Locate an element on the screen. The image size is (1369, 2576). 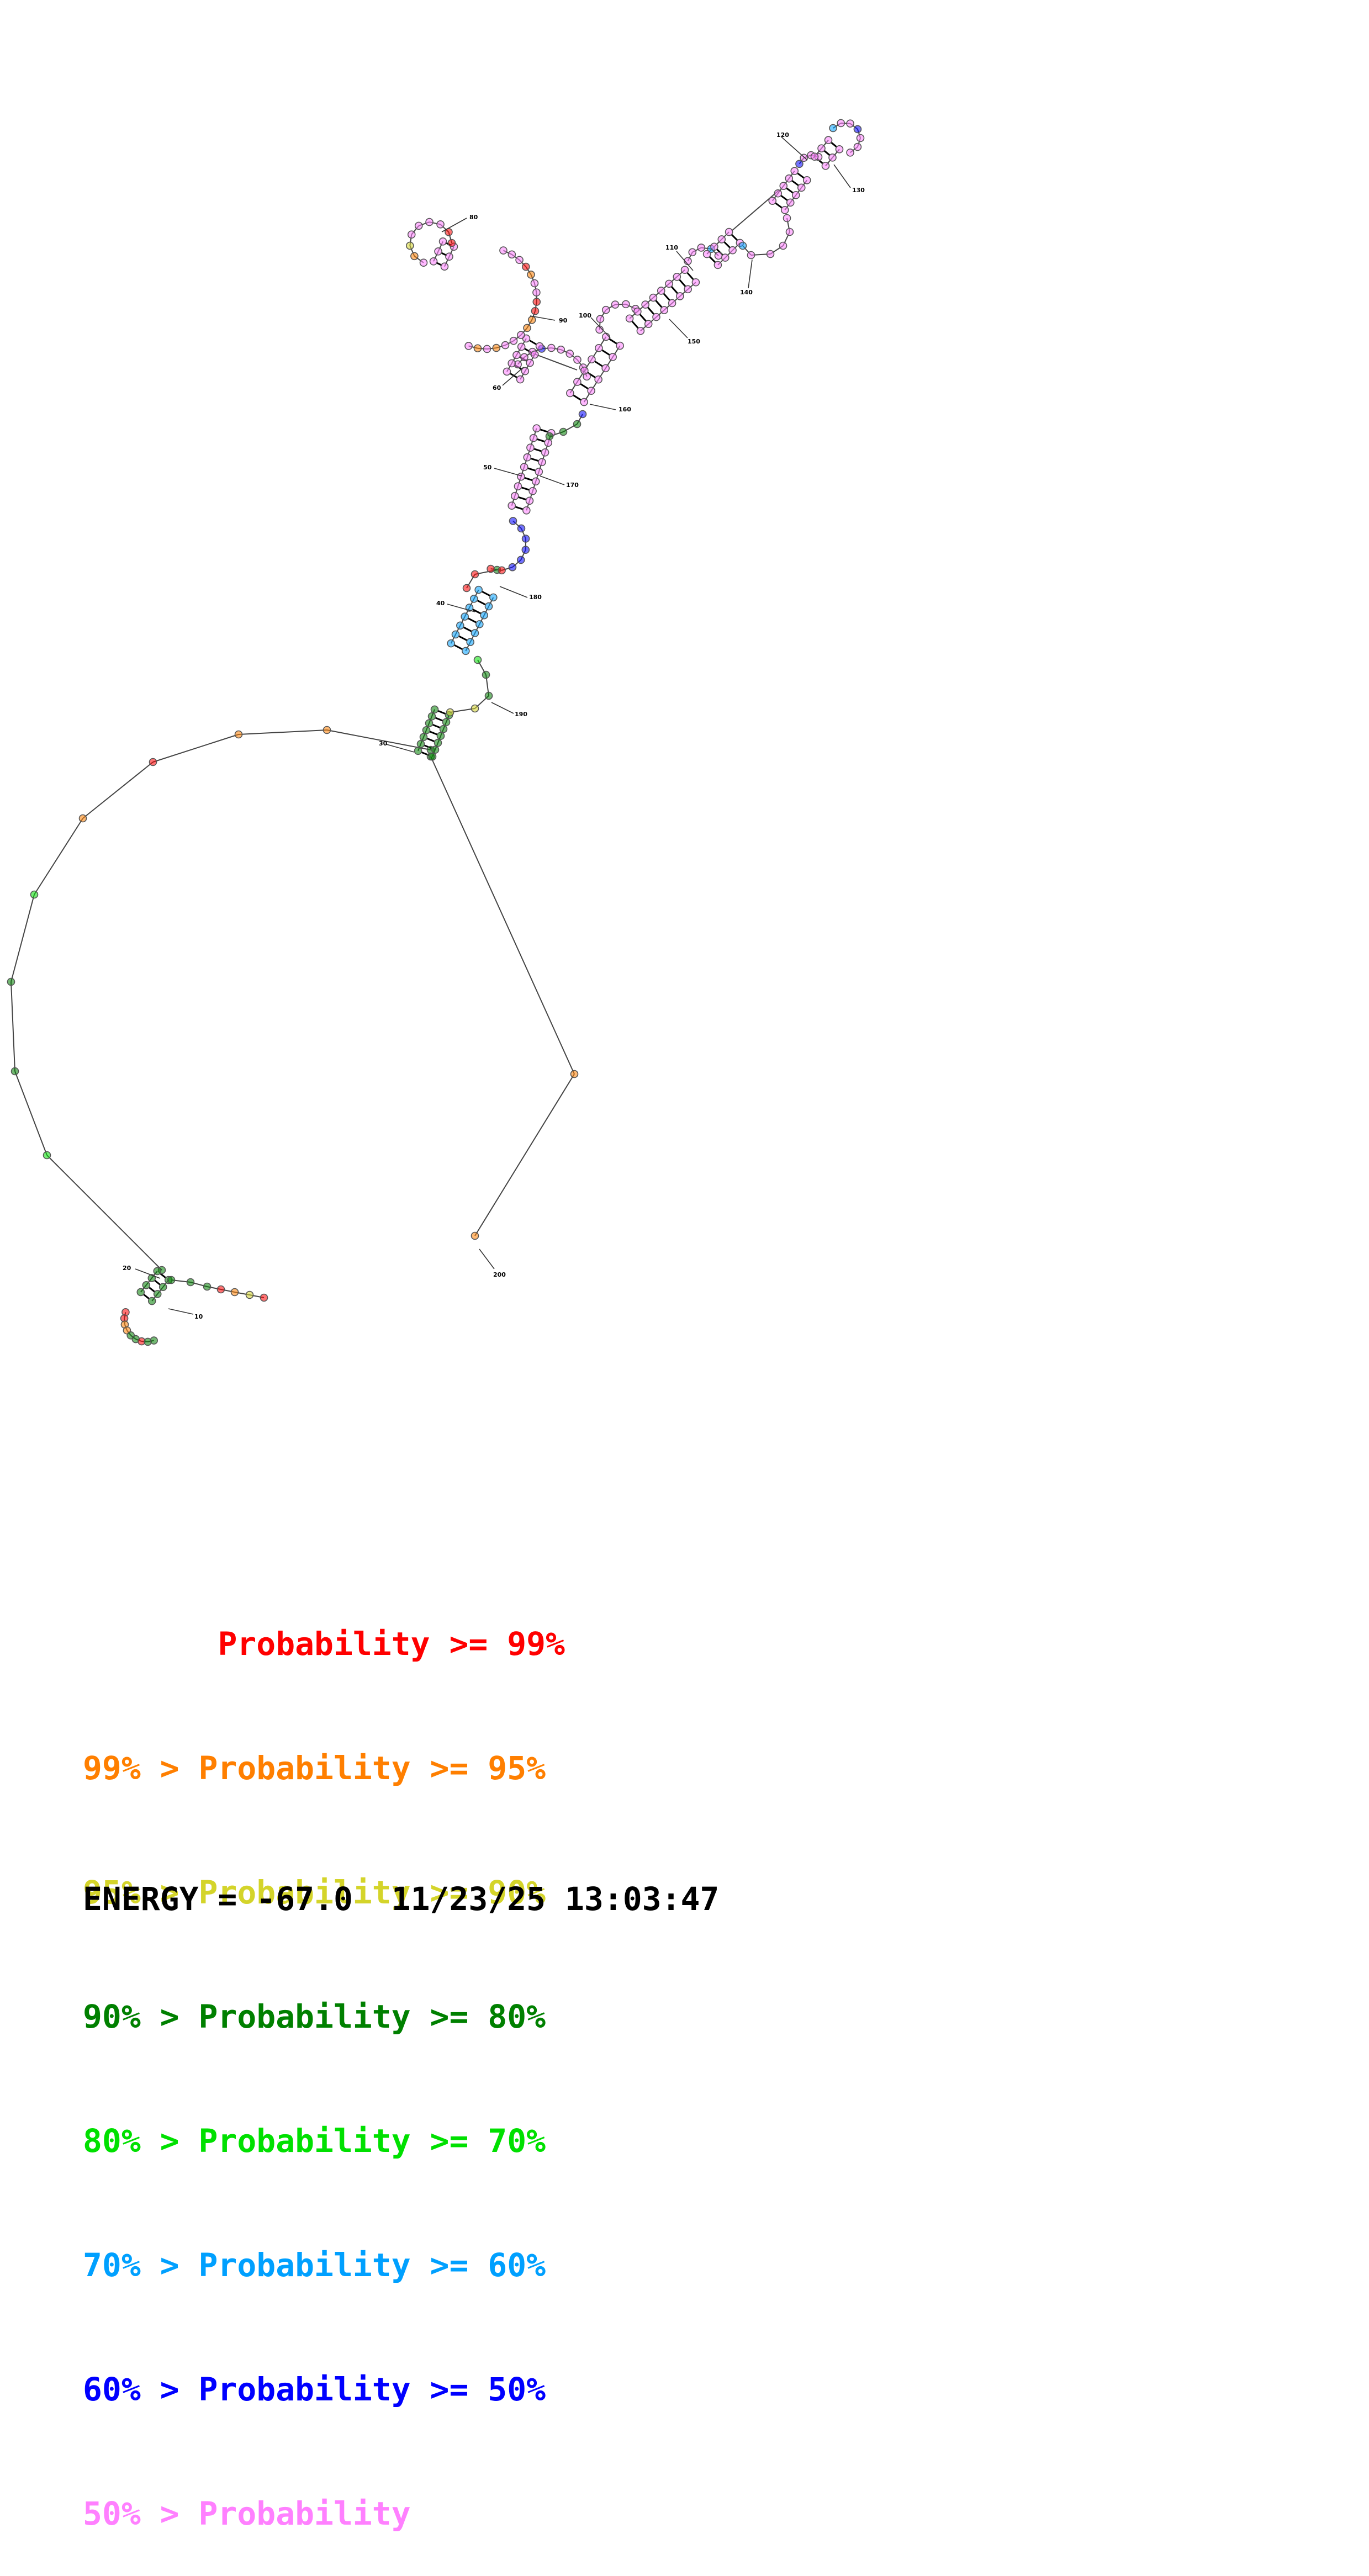
legend-prefix: 60% > is located at coordinates (141, 2389).